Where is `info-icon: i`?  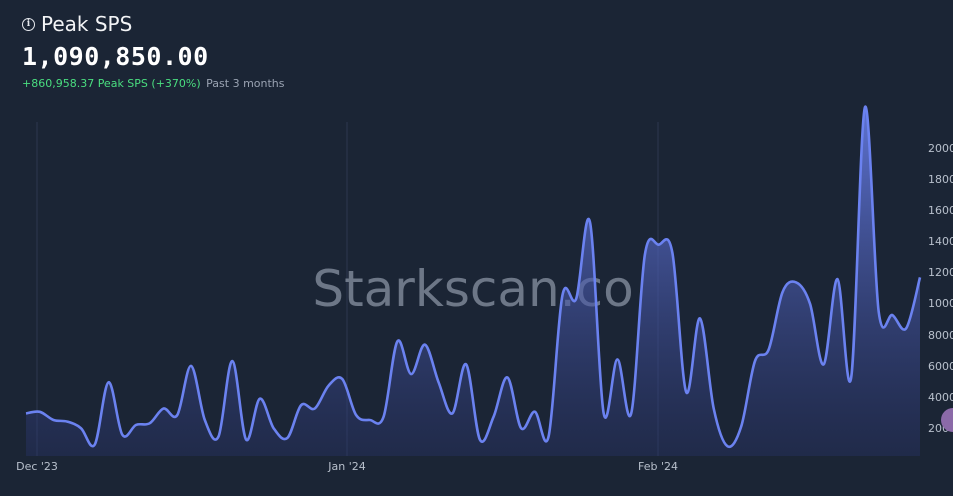
info-icon: i is located at coordinates (28, 24).